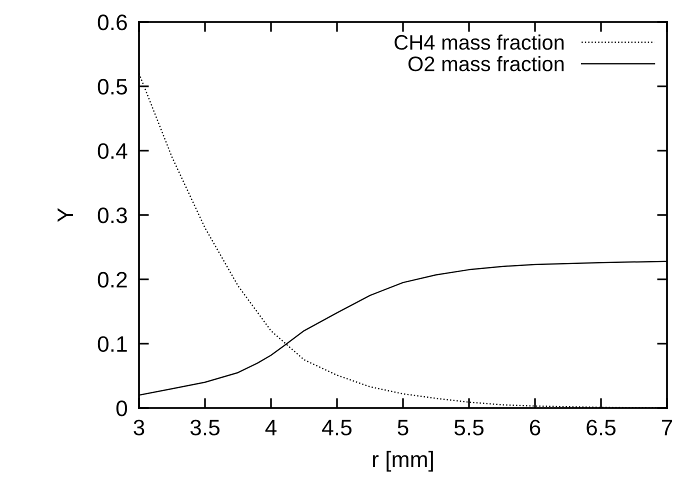 This screenshot has height=495, width=680. I want to click on x-tick-label: 5.5, so click(469, 428).